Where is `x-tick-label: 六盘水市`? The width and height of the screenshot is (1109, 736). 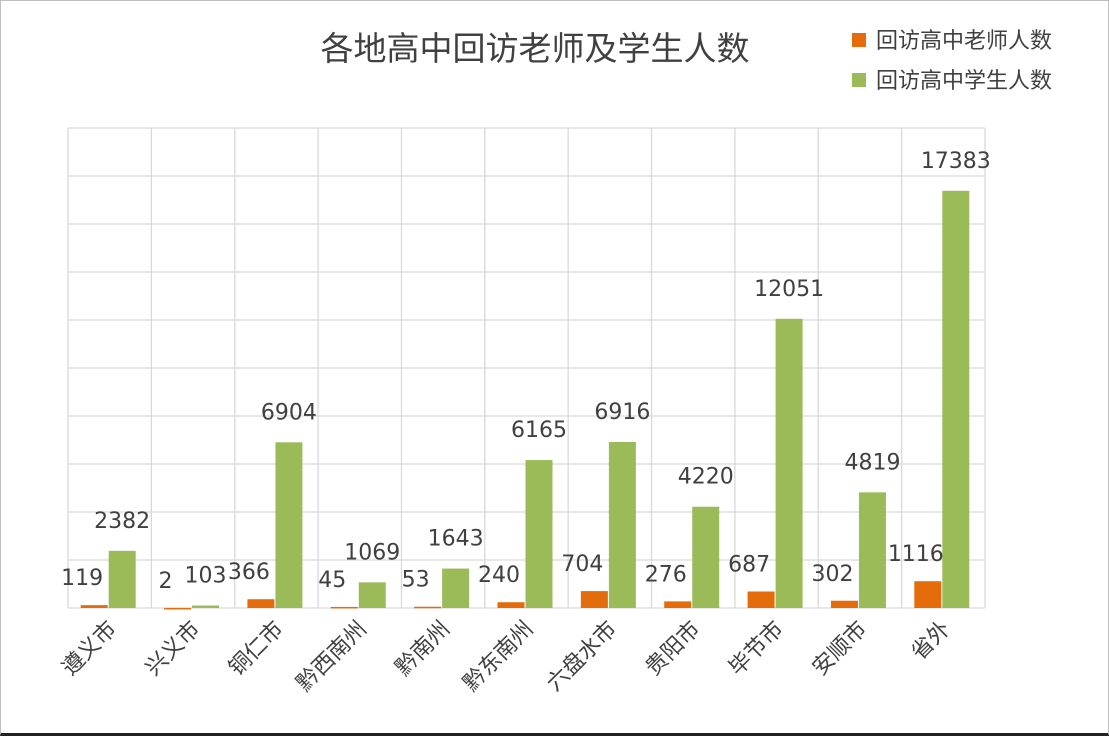
x-tick-label: 六盘水市 is located at coordinates (582, 657).